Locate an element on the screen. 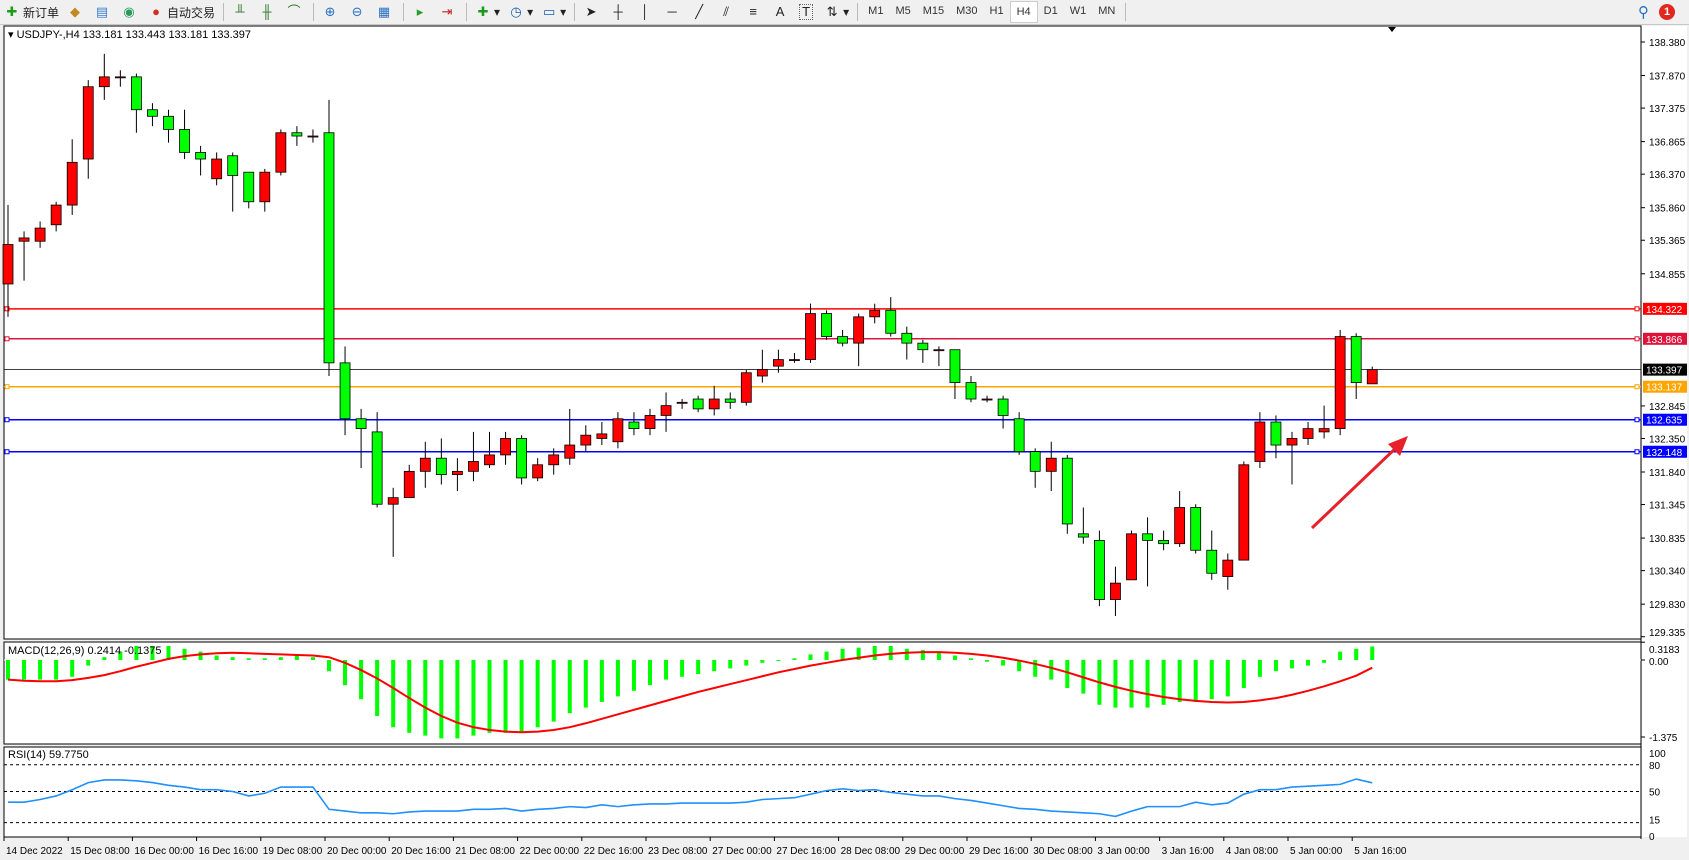  candlestick-icon: ╫ is located at coordinates (267, 11).